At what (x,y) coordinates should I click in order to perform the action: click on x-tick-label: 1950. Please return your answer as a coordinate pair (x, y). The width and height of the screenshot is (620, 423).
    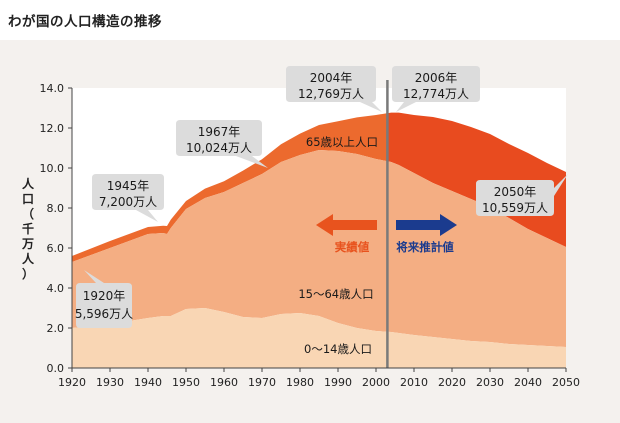
    Looking at the image, I should click on (186, 382).